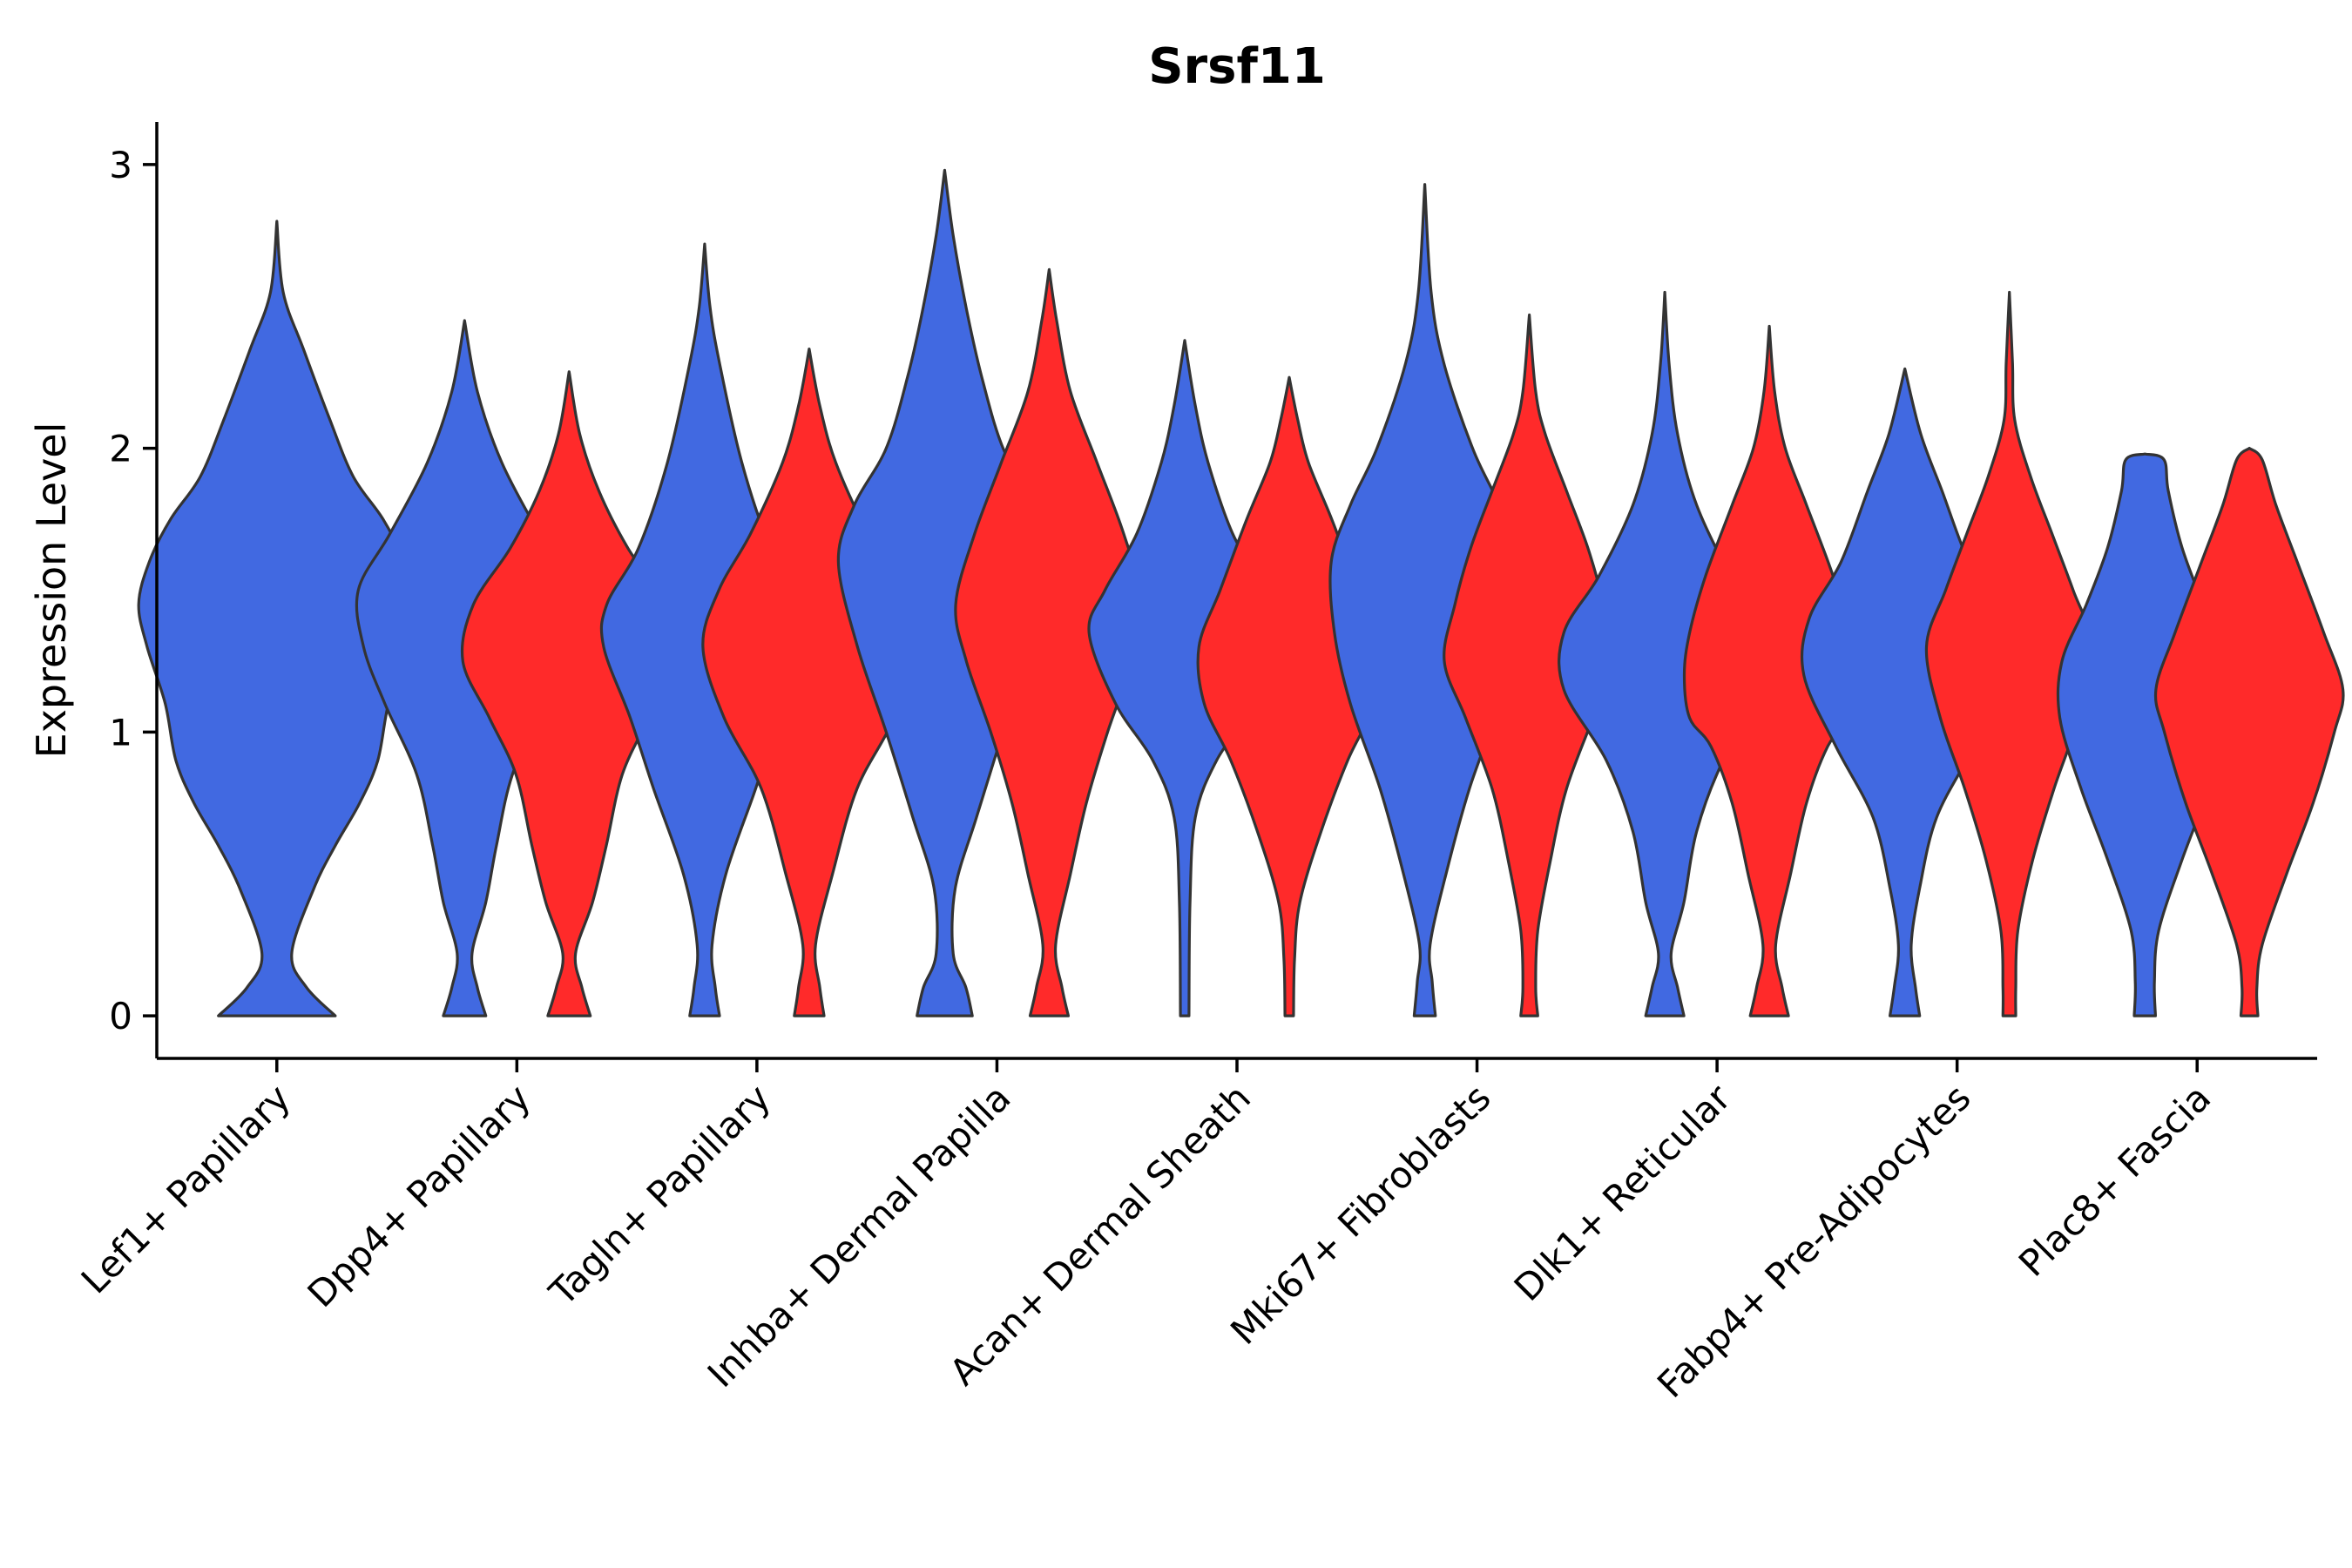 The image size is (2352, 1568). Describe the element at coordinates (660, 1195) in the screenshot. I see `x-tick-label-3: Tagln+ Papillary` at that location.